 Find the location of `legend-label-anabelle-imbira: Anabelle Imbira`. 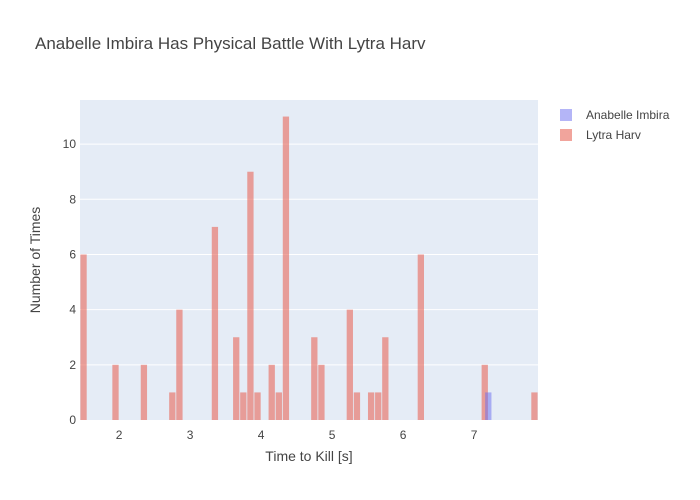

legend-label-anabelle-imbira: Anabelle Imbira is located at coordinates (628, 115).